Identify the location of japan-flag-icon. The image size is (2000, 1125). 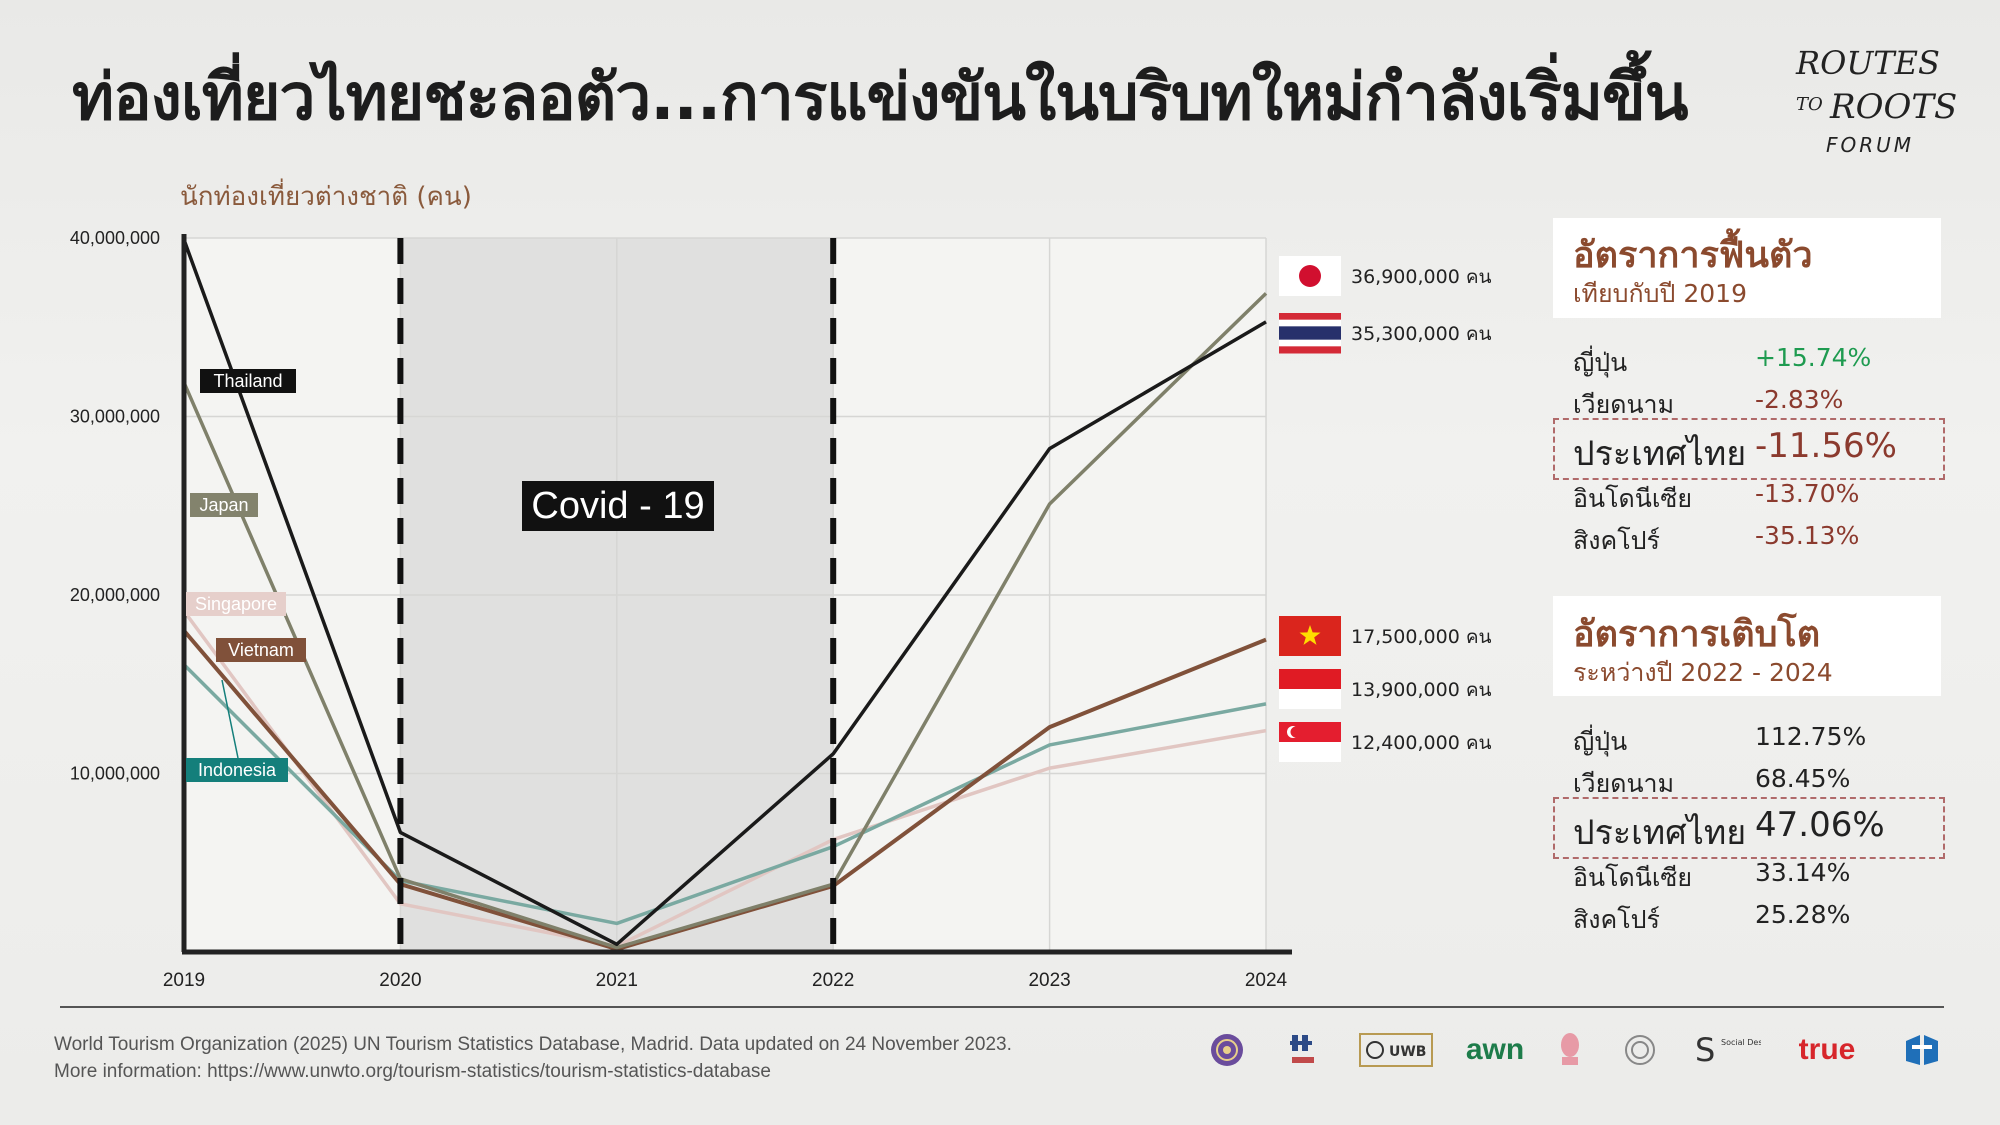
(1310, 276).